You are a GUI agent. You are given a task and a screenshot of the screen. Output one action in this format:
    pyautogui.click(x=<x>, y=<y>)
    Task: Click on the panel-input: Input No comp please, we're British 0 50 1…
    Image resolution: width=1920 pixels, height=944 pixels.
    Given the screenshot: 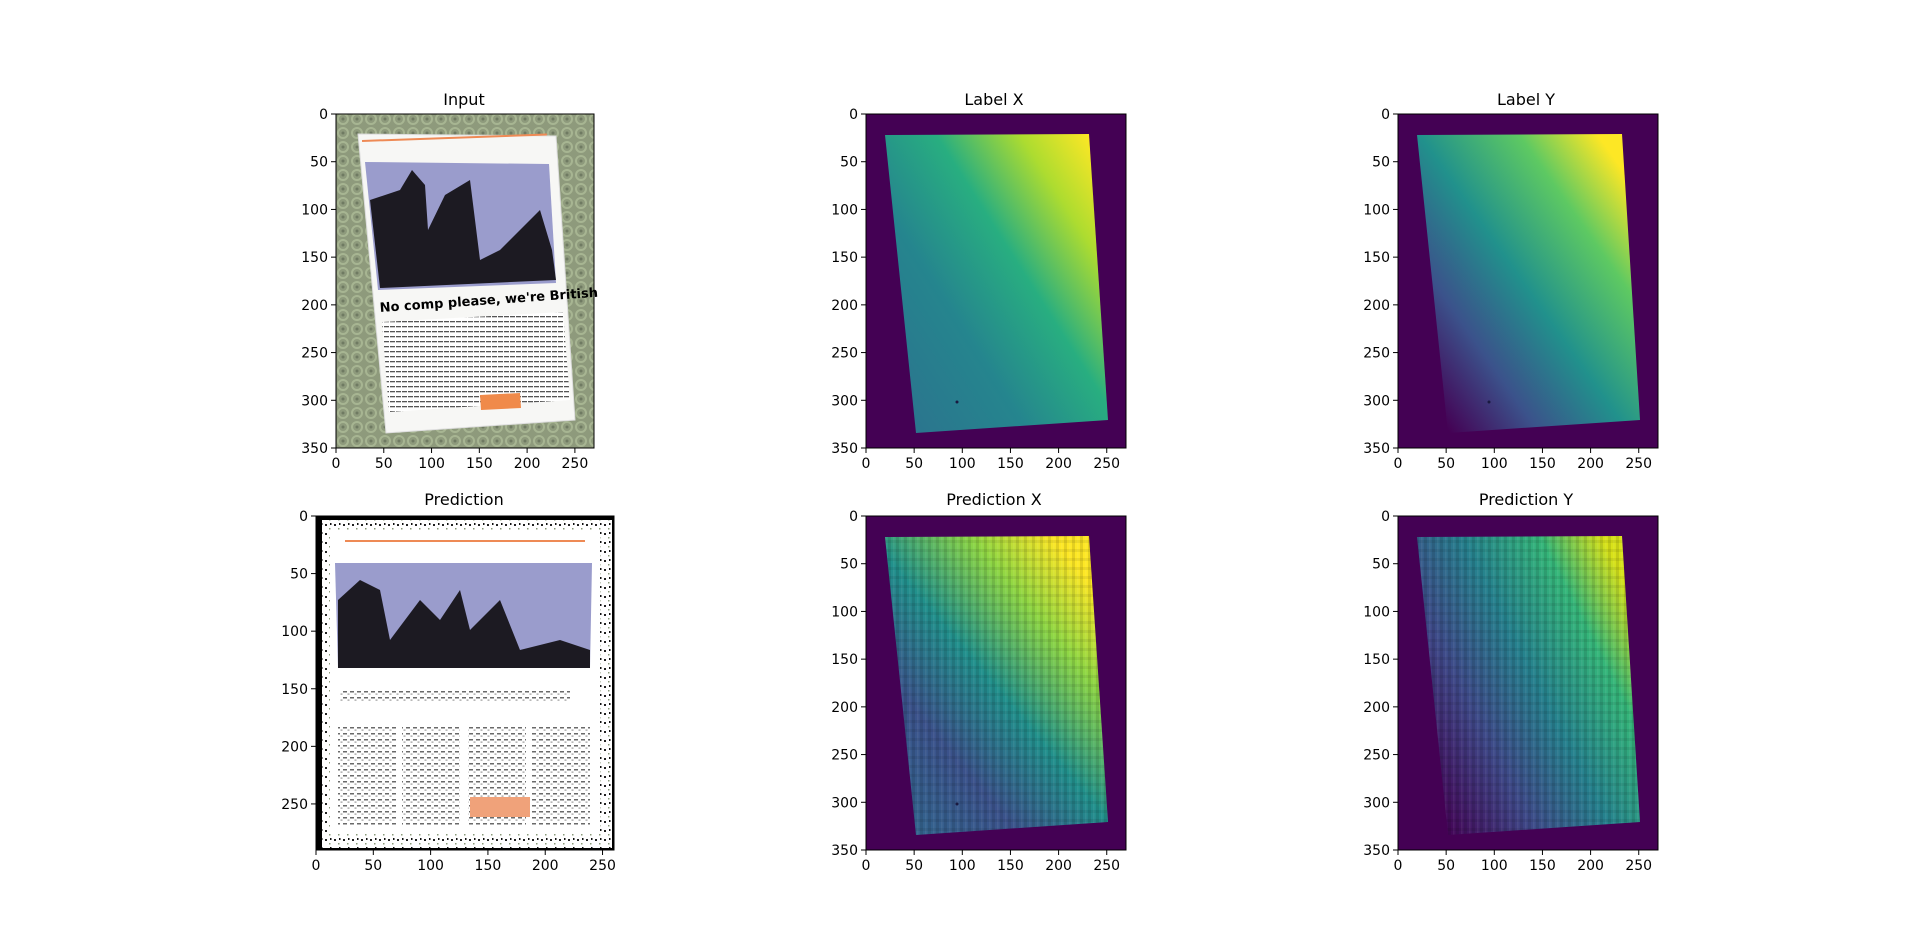 What is the action you would take?
    pyautogui.click(x=449, y=281)
    